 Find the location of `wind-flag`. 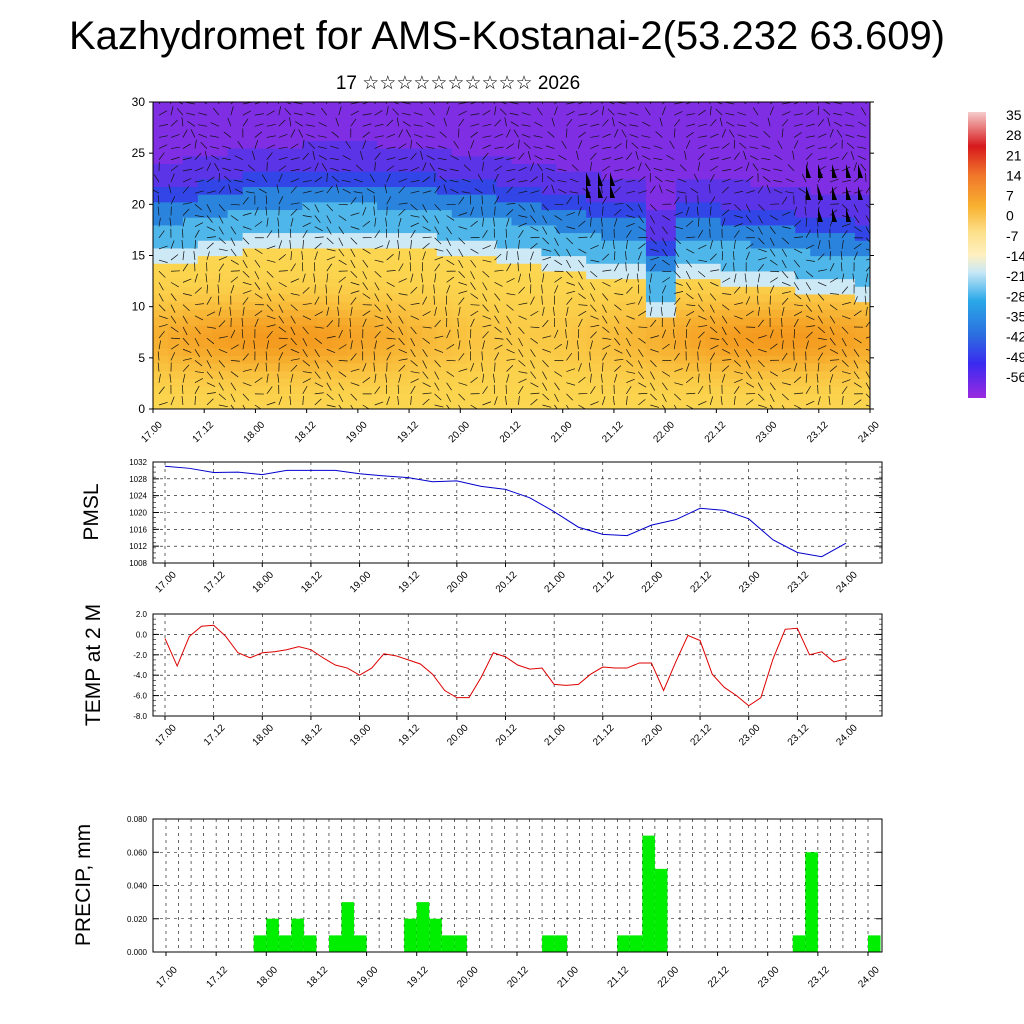

wind-flag is located at coordinates (588, 179).